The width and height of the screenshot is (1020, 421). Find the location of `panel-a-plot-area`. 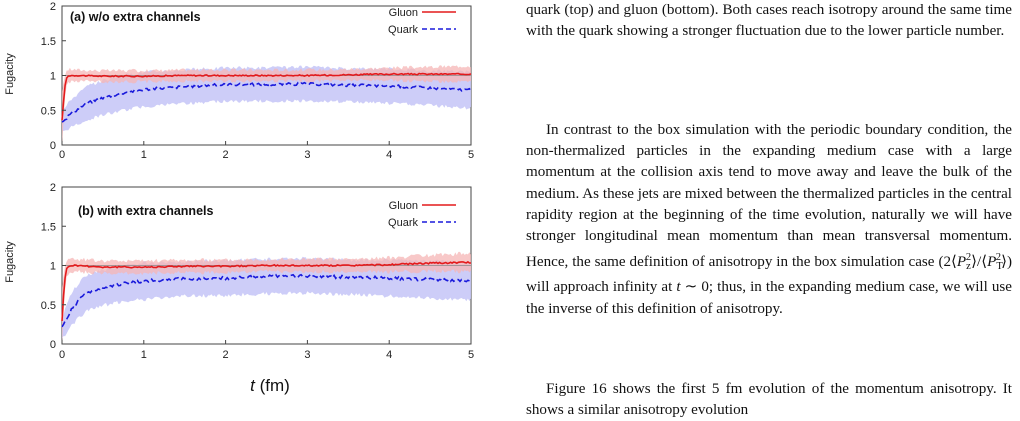

panel-a-plot-area is located at coordinates (266, 105).